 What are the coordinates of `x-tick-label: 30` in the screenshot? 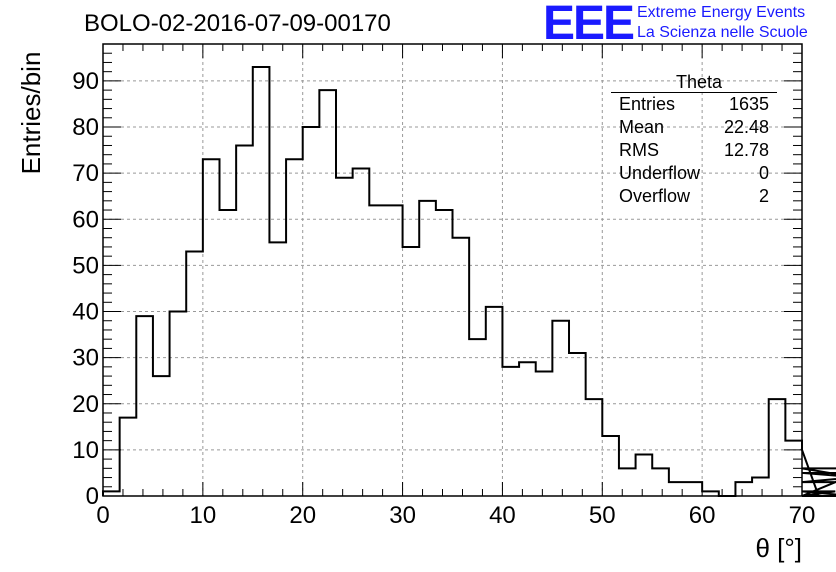 It's located at (402, 515).